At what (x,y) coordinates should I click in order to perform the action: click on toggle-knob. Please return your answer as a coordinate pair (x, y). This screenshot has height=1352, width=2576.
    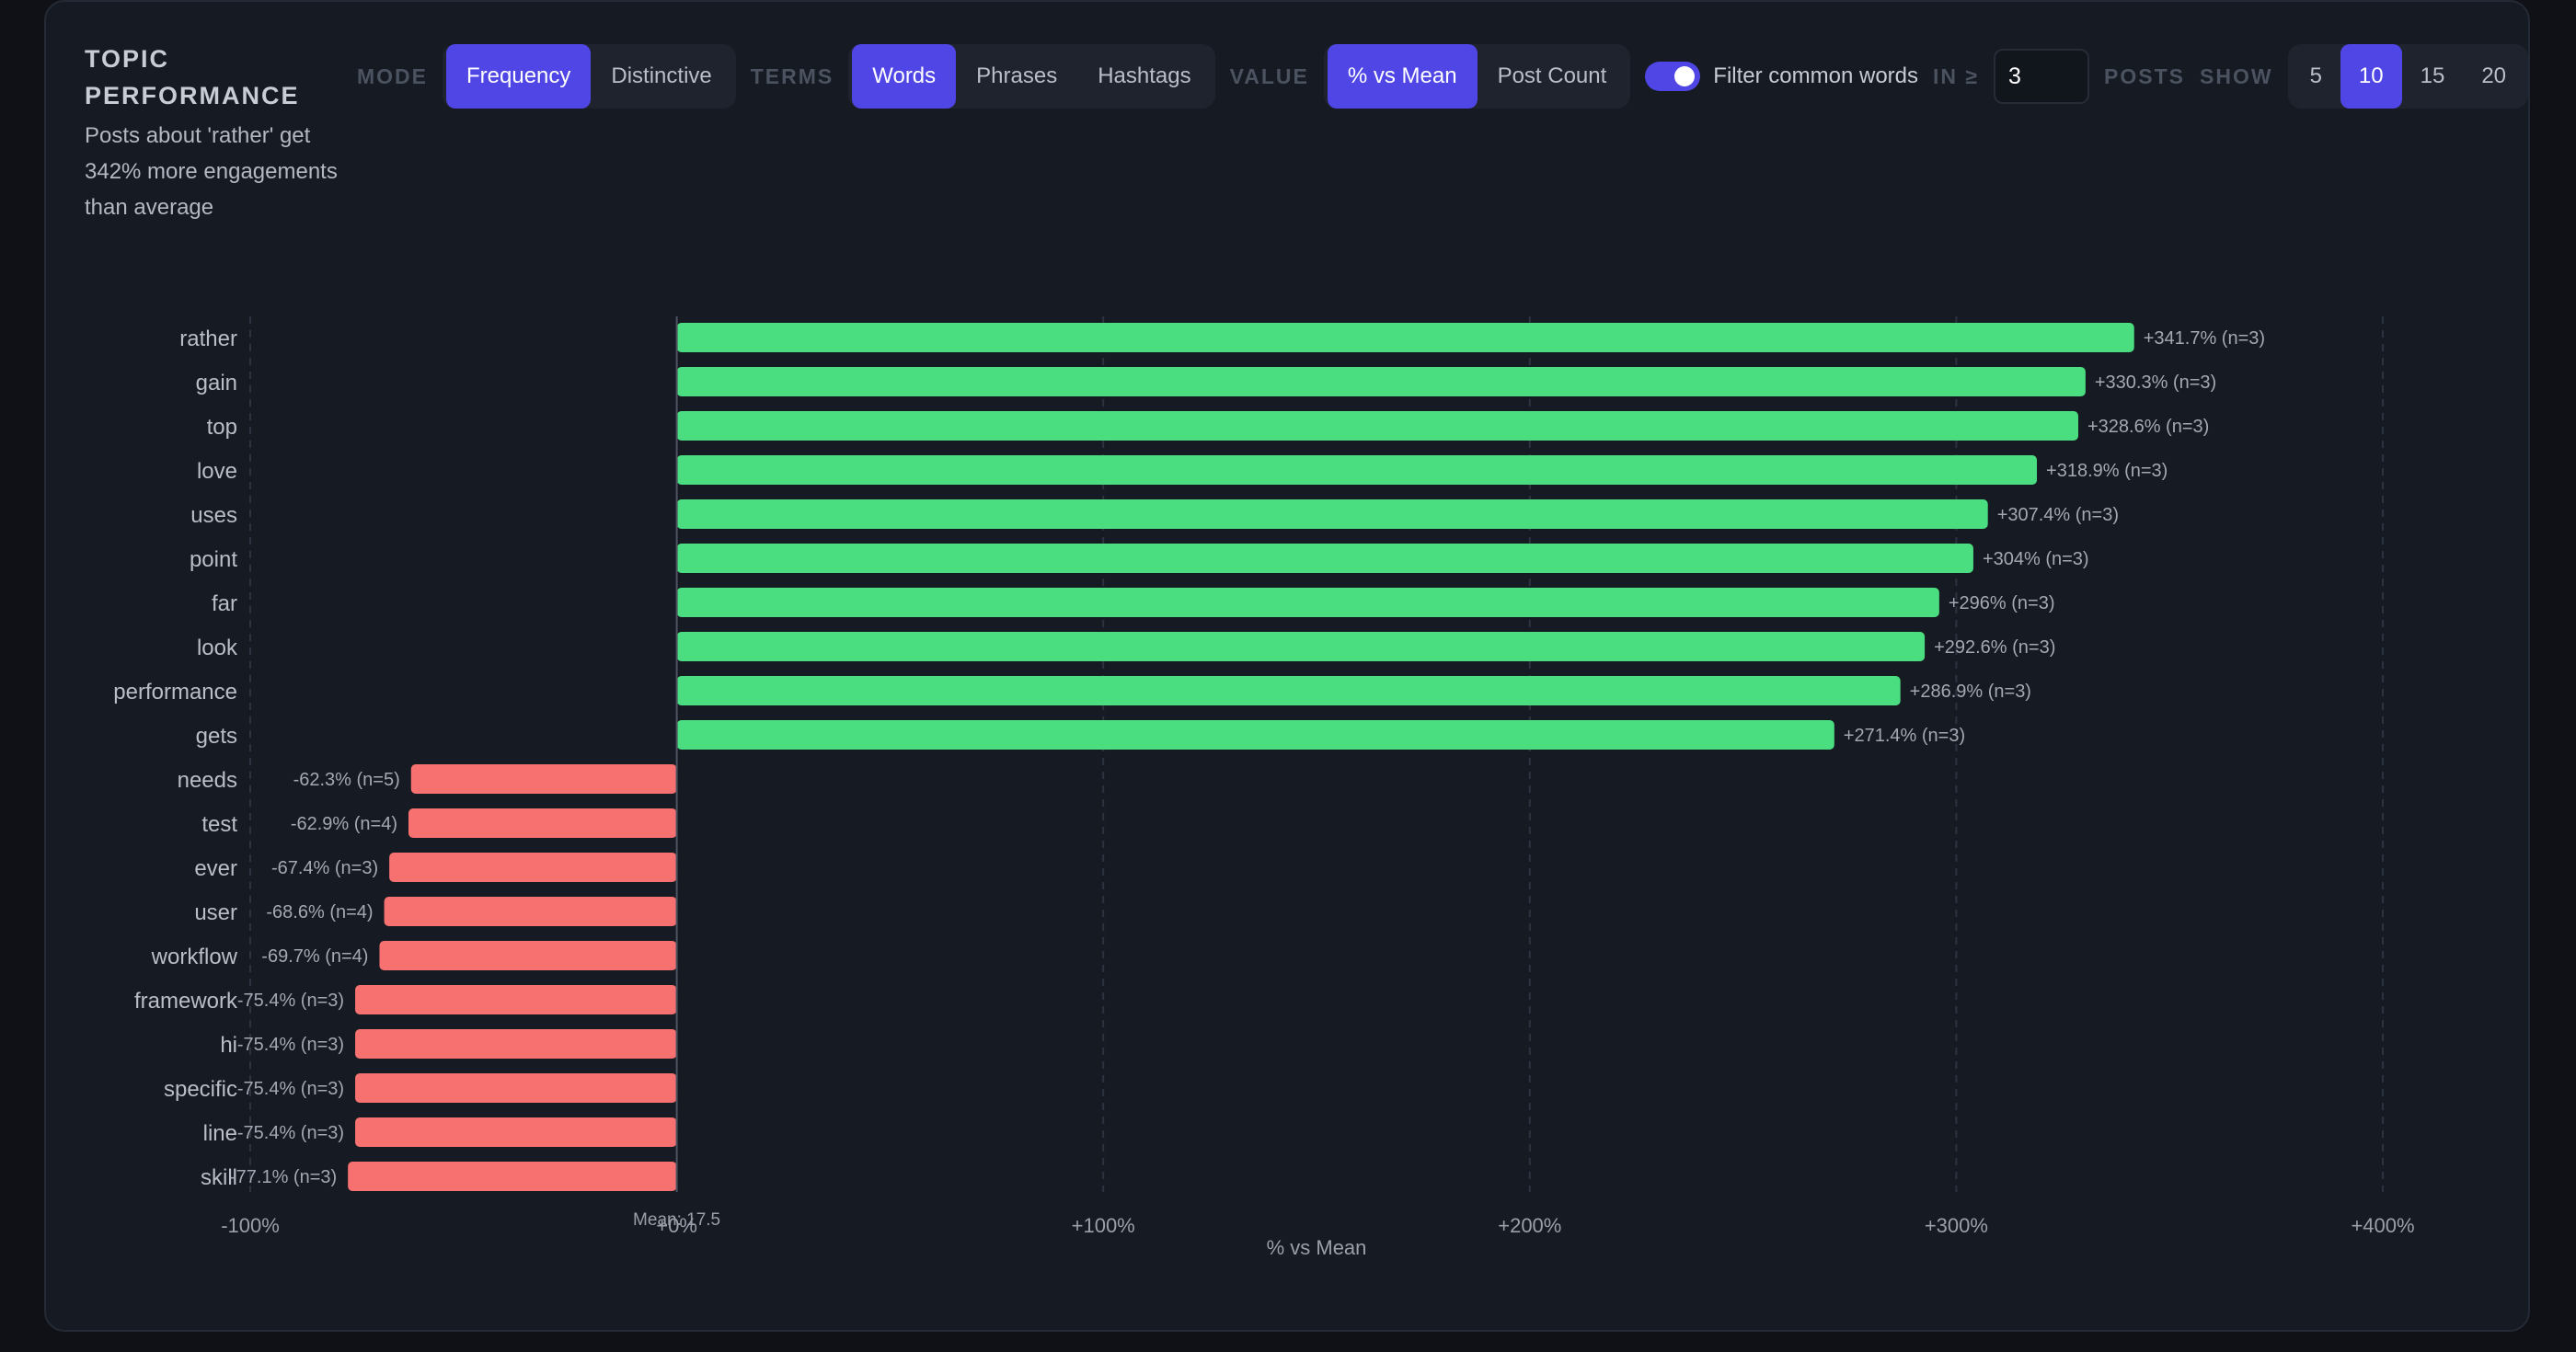
    Looking at the image, I should click on (1685, 76).